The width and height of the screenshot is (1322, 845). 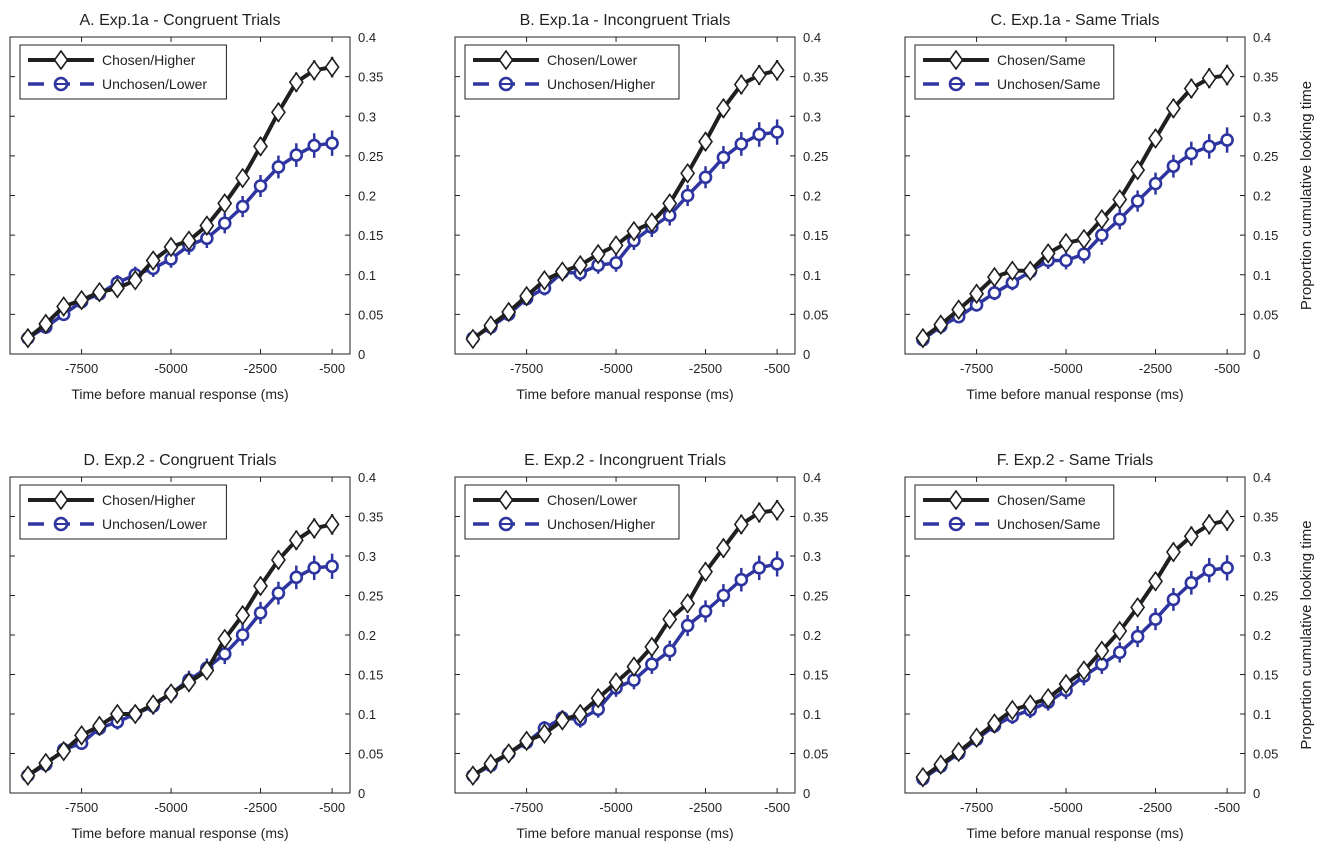 What do you see at coordinates (592, 500) in the screenshot?
I see `legend-label: Chosen/Lower` at bounding box center [592, 500].